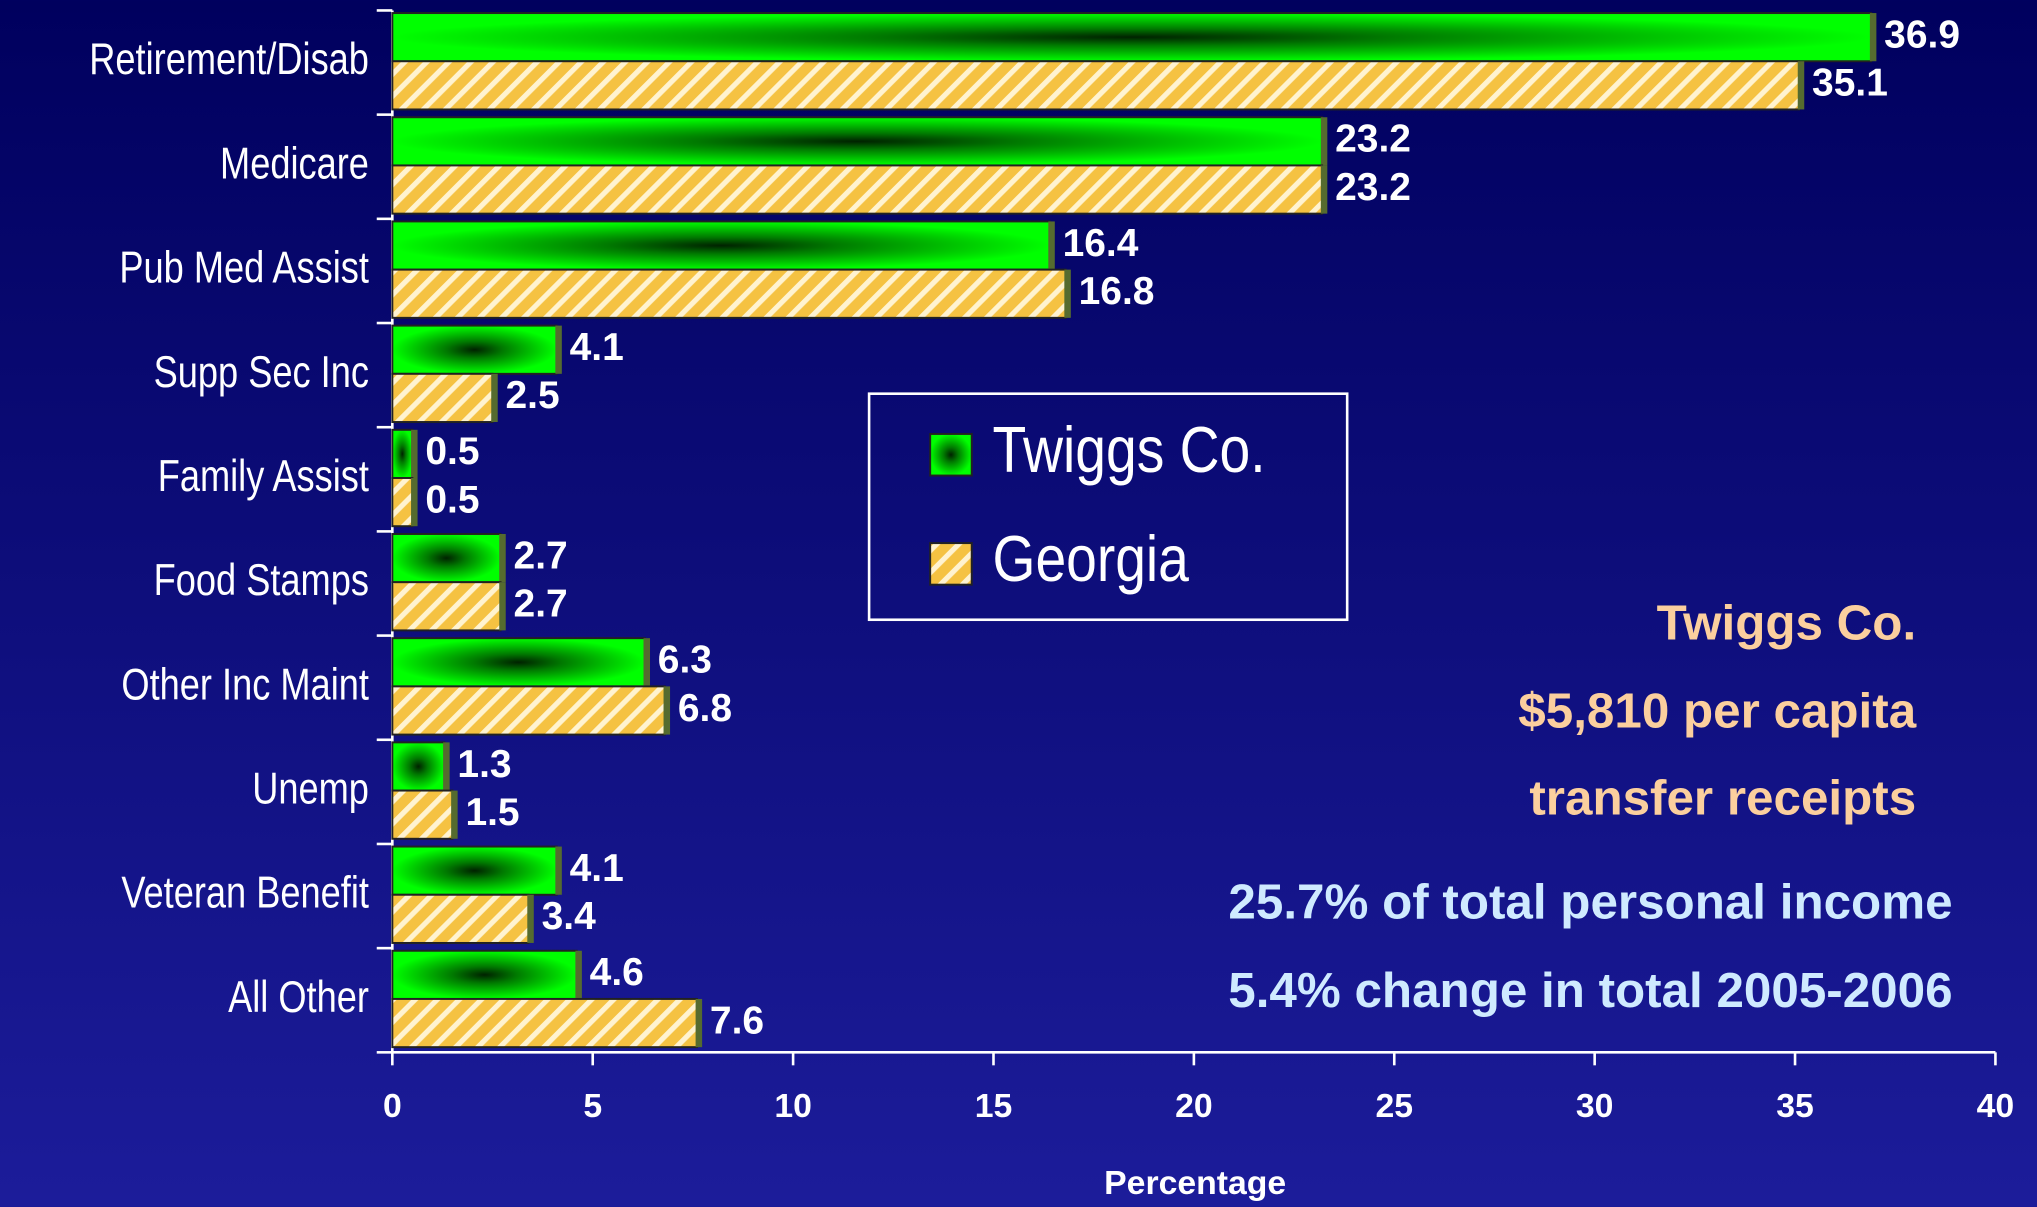  I want to click on category-label: Retirement/Disab, so click(229, 59).